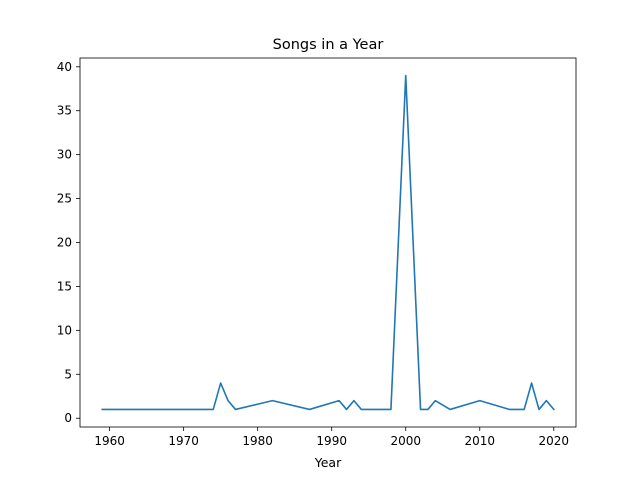  What do you see at coordinates (64, 155) in the screenshot?
I see `y-tick-label: 30` at bounding box center [64, 155].